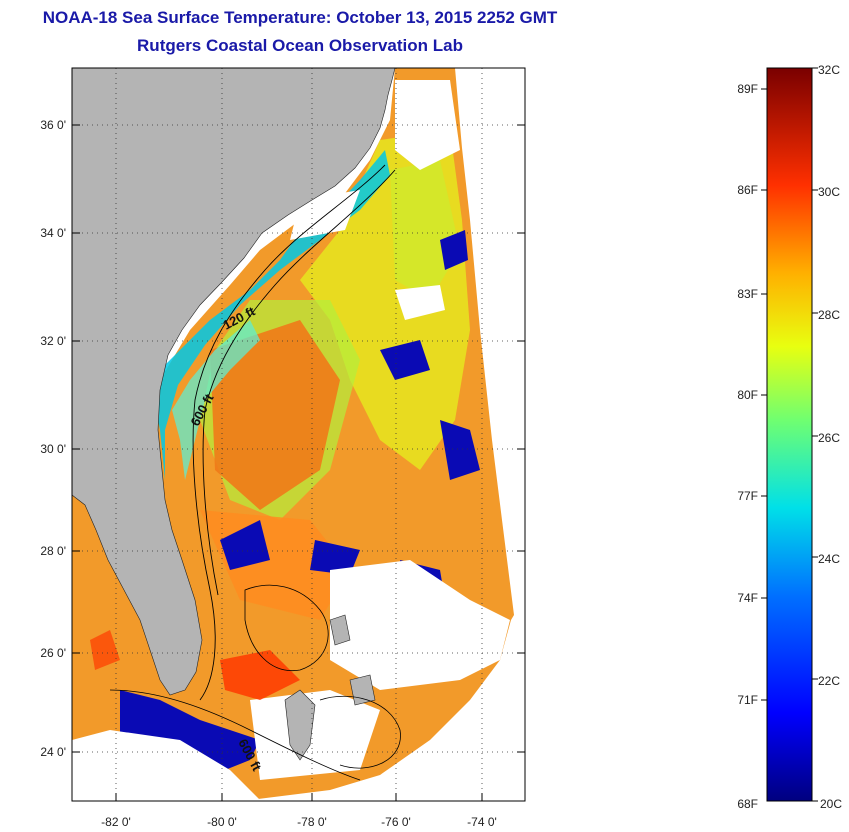 The height and width of the screenshot is (832, 849). I want to click on colorbar-label-f: 71F, so click(747, 700).